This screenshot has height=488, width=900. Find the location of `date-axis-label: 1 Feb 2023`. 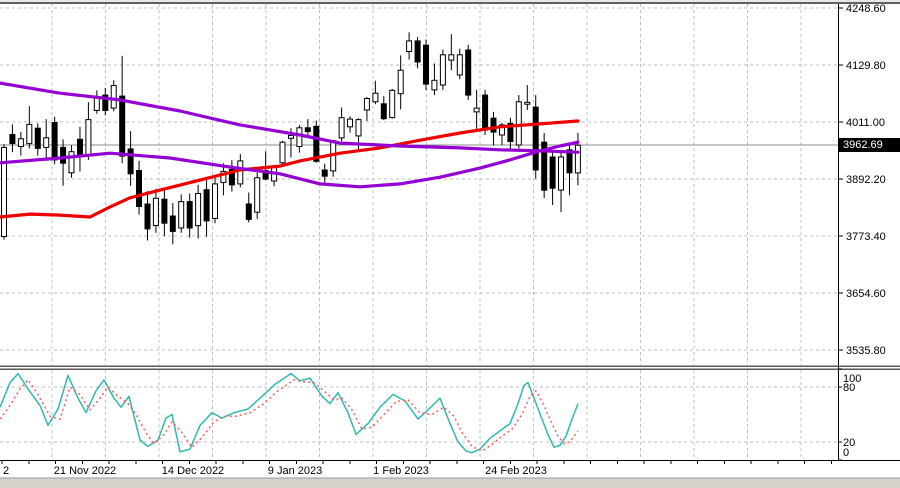

date-axis-label: 1 Feb 2023 is located at coordinates (401, 471).